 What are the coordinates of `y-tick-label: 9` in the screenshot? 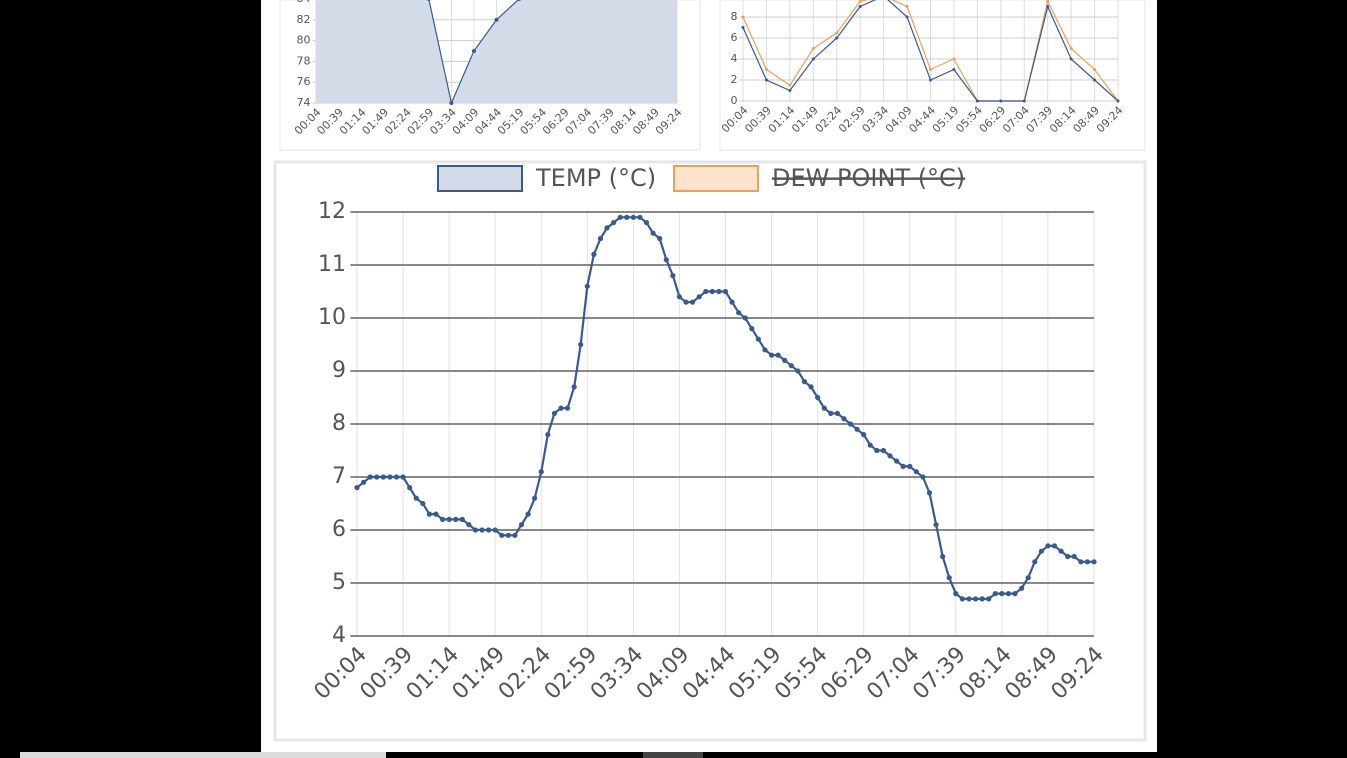 It's located at (339, 370).